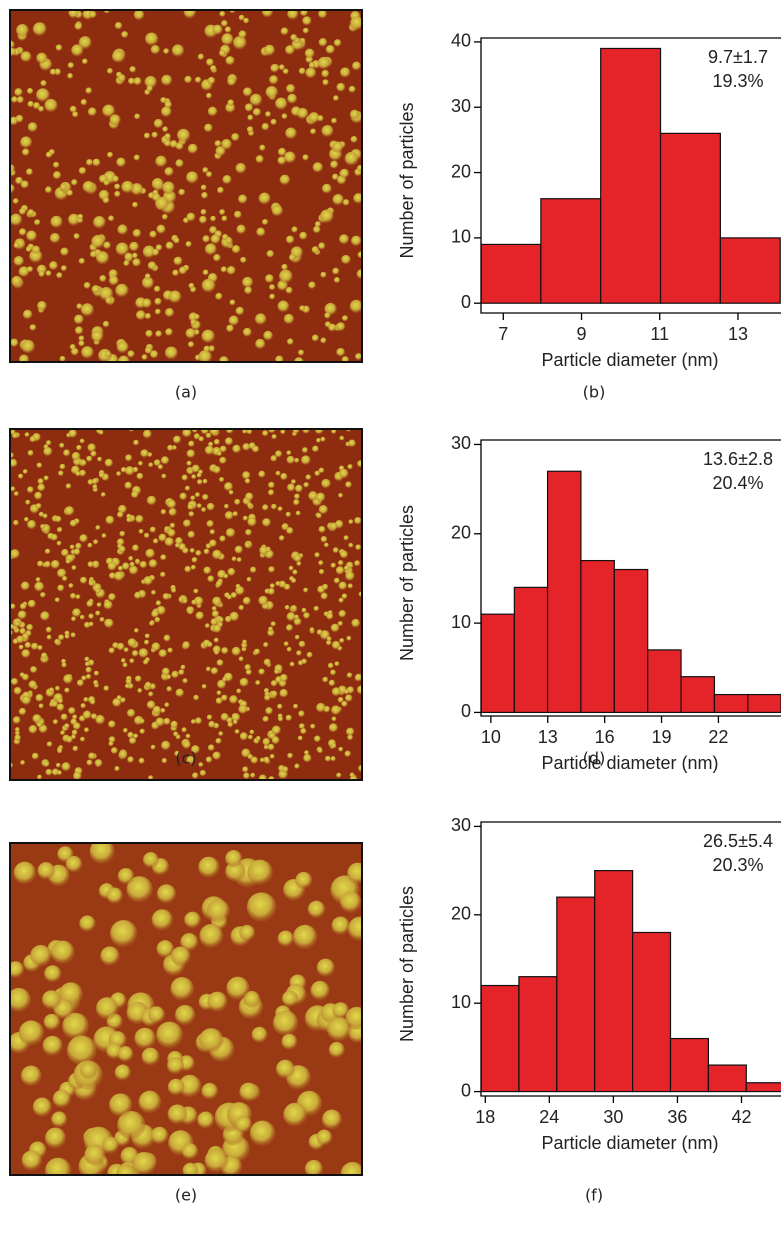 This screenshot has width=781, height=1234. I want to click on y-tick-label: 0, so click(466, 302).